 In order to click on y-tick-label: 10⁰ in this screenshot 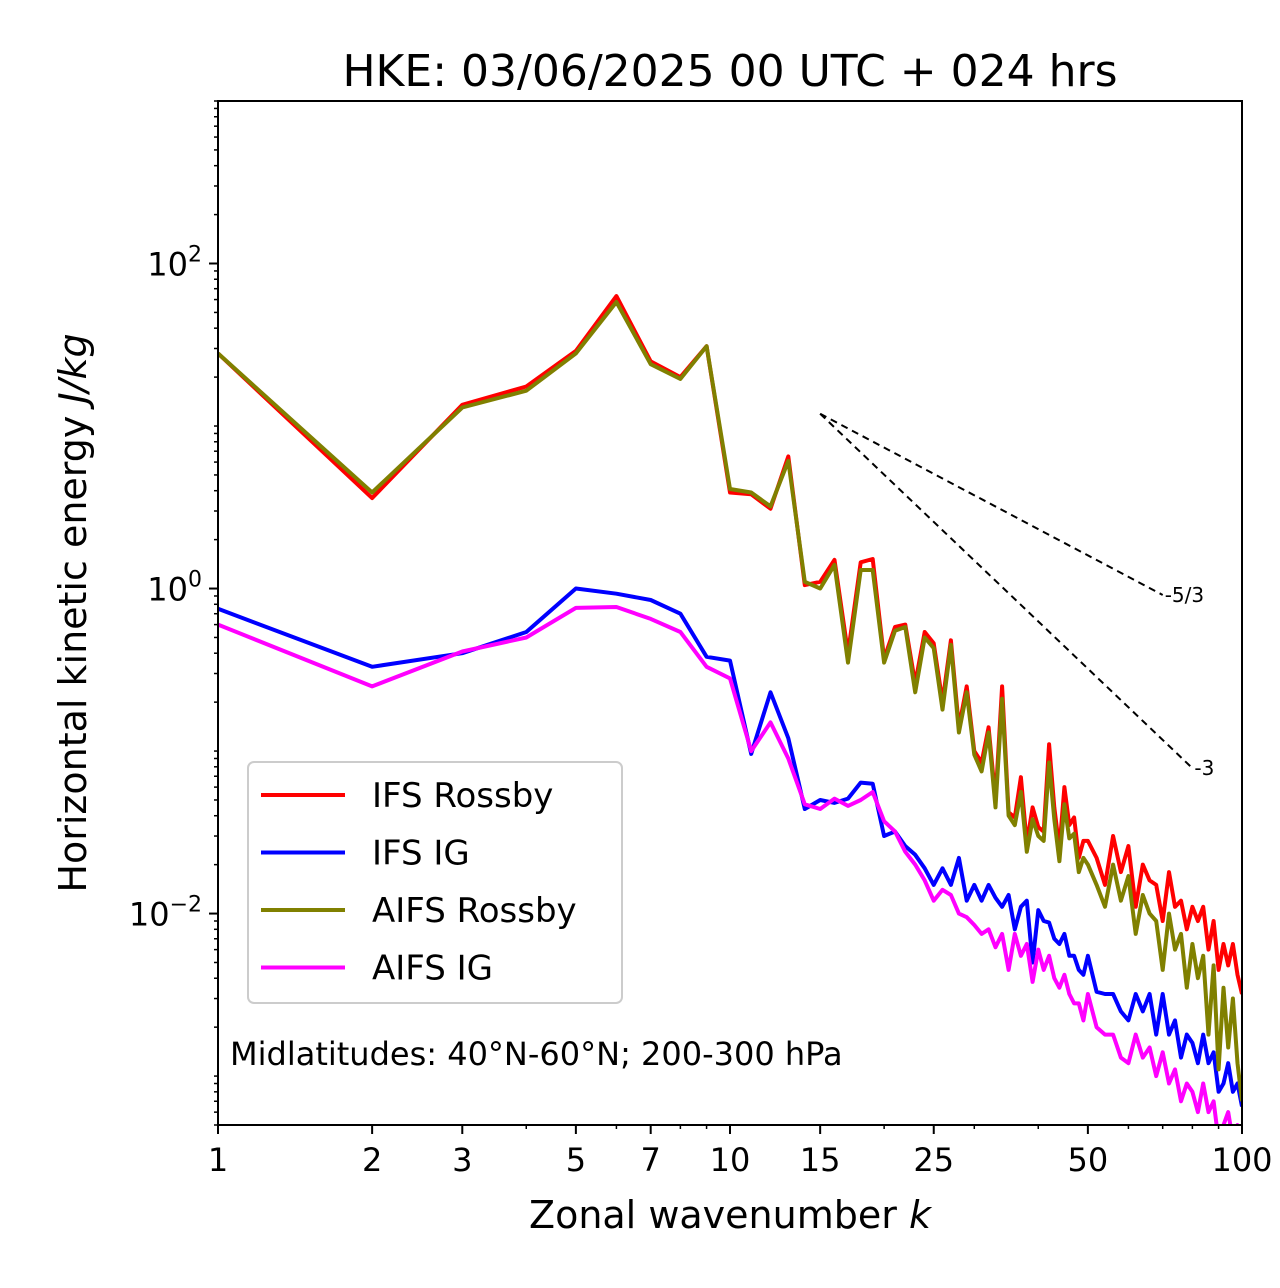, I will do `click(174, 588)`.